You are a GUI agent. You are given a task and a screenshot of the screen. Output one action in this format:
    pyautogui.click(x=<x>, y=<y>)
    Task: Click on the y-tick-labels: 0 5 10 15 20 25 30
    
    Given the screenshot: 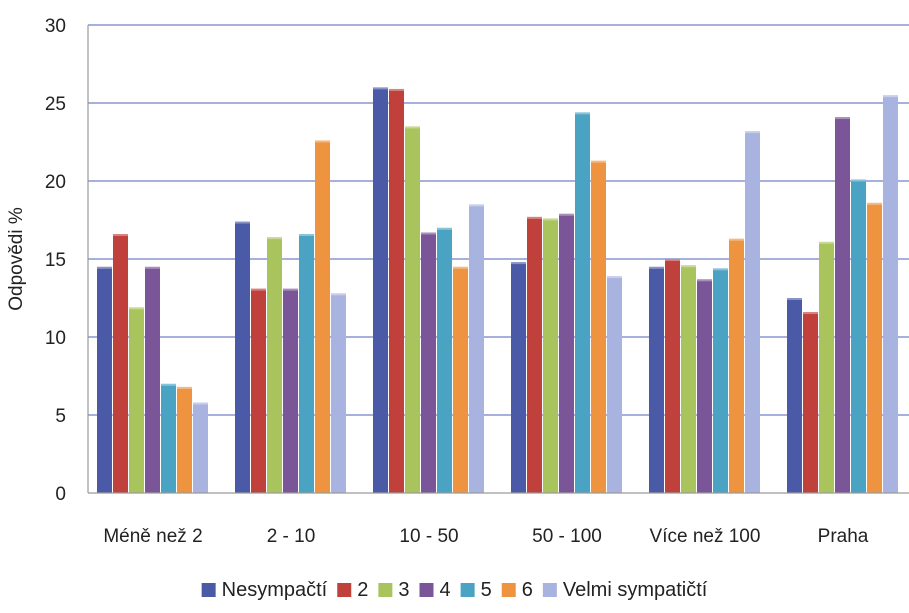 What is the action you would take?
    pyautogui.click(x=55, y=260)
    